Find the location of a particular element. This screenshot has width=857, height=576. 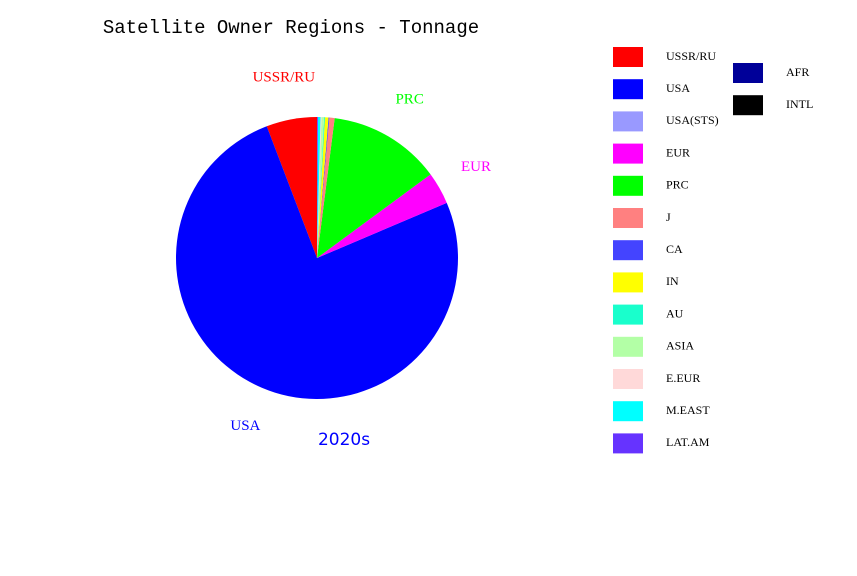

slice-label: USSR/RU is located at coordinates (284, 77).